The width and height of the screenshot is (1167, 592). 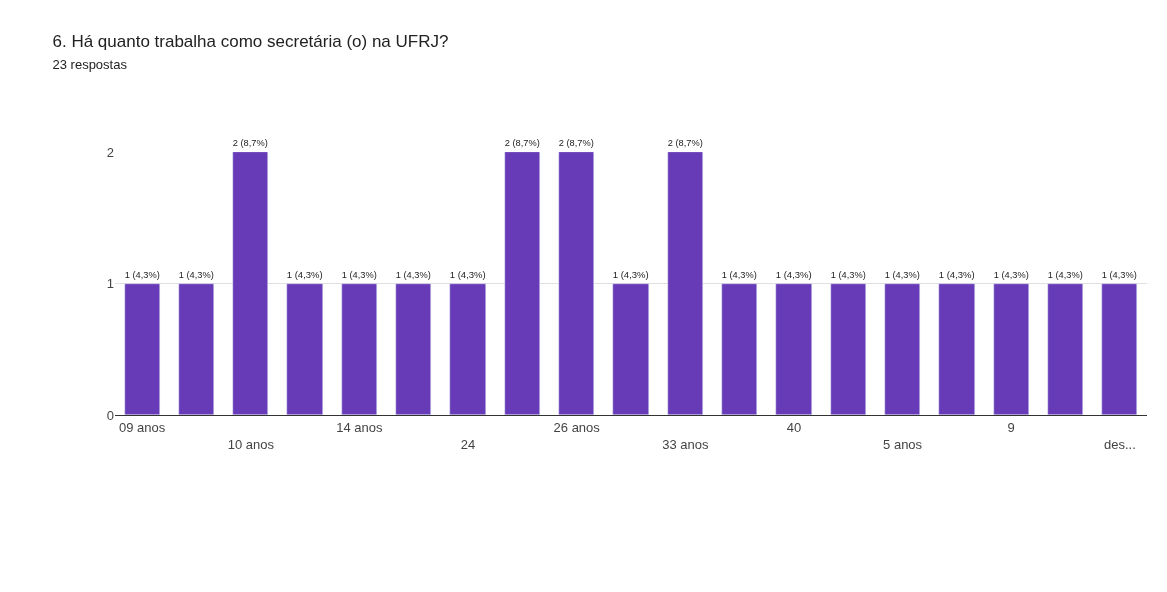 What do you see at coordinates (142, 427) in the screenshot?
I see `x-tick-label: 09 anos` at bounding box center [142, 427].